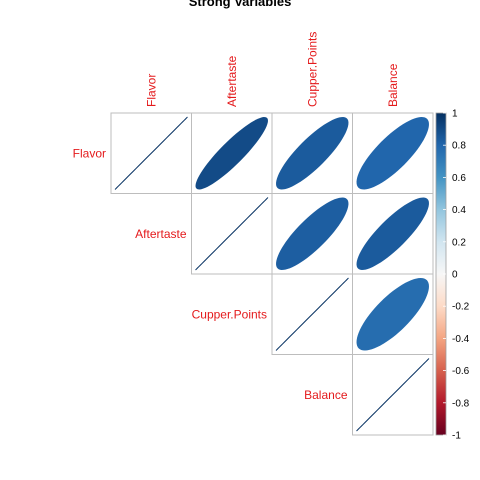  I want to click on column-label-Balance: Balance, so click(393, 85).